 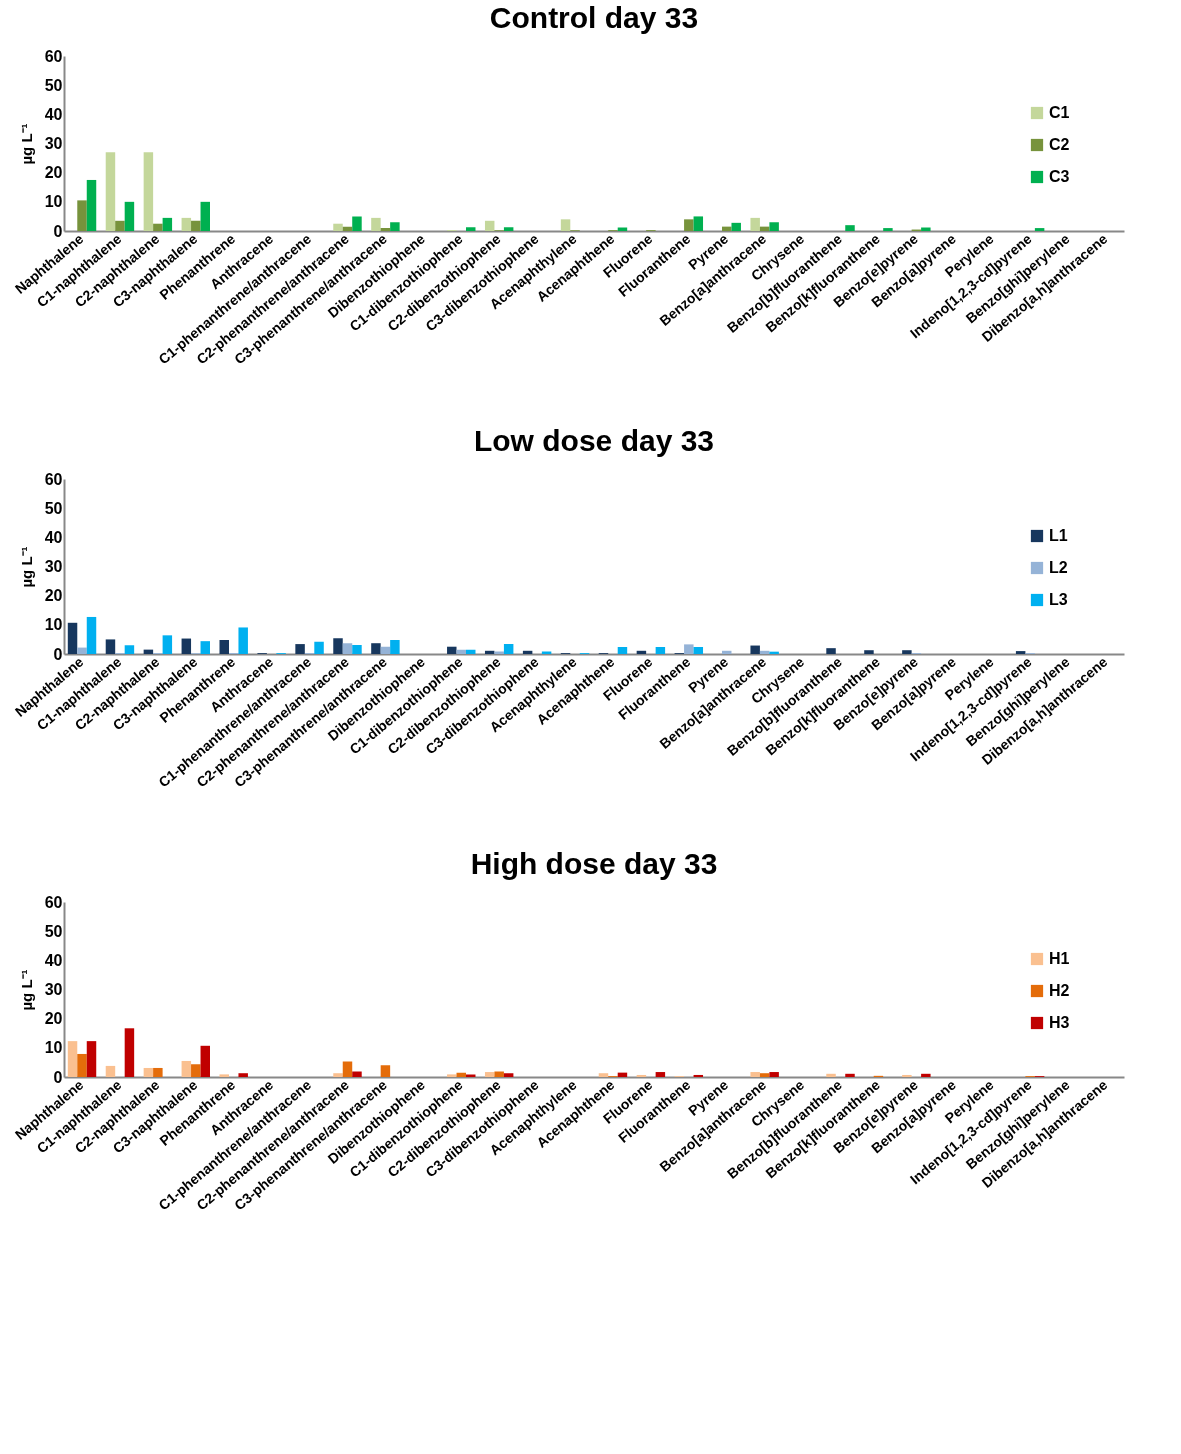 What do you see at coordinates (594, 863) in the screenshot?
I see `chart-title: High dose day 33` at bounding box center [594, 863].